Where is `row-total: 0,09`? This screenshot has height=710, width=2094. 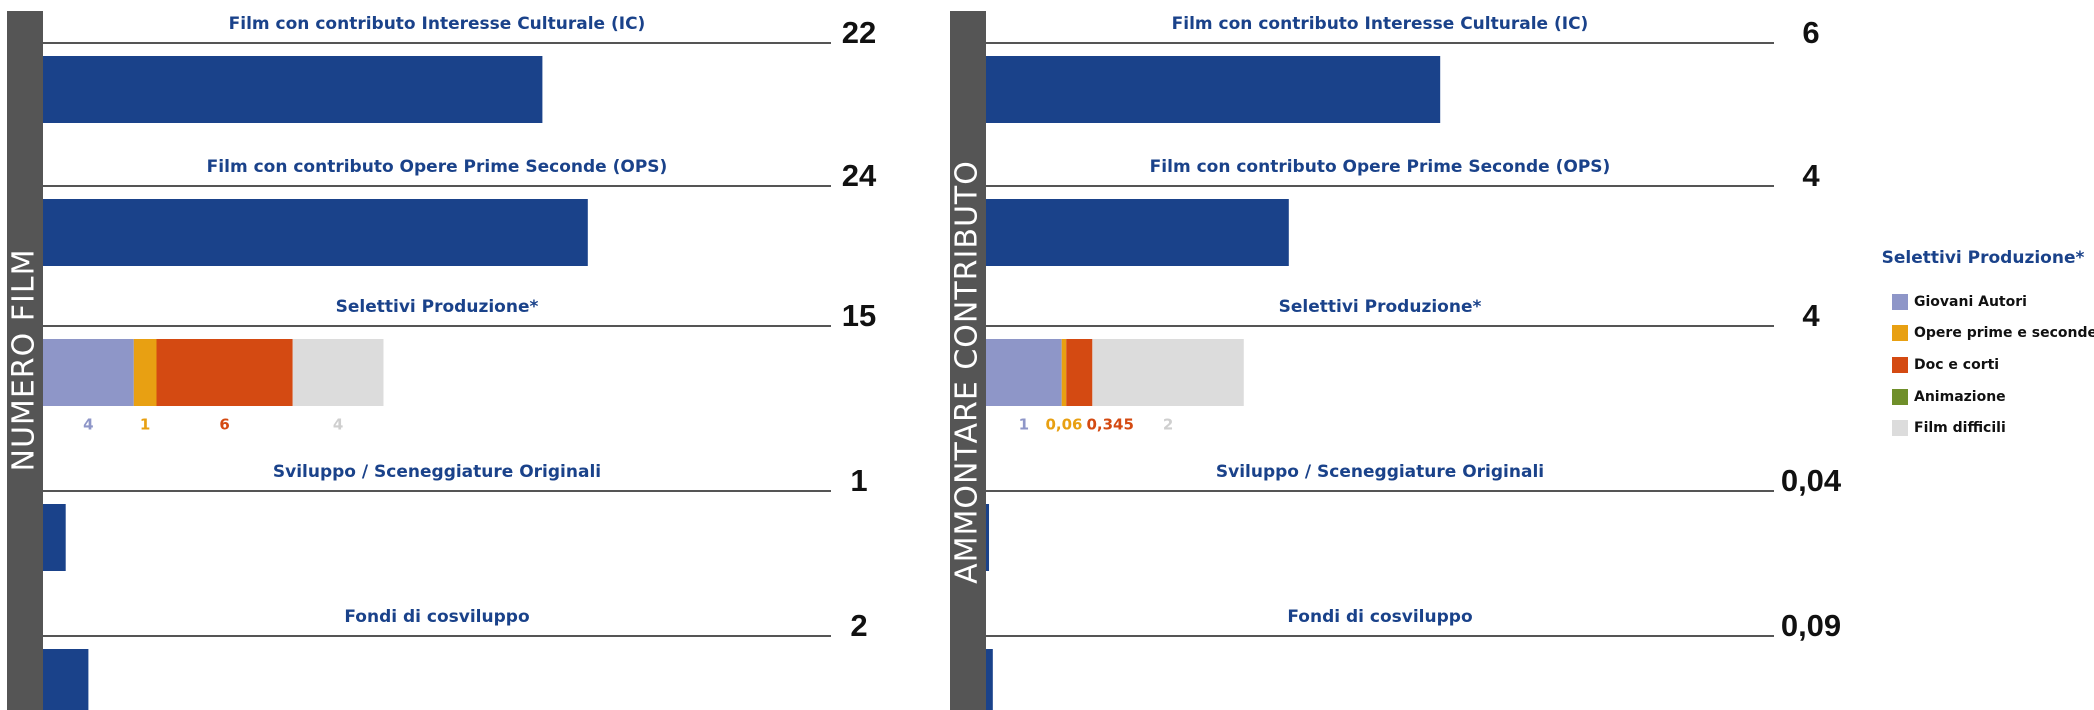 row-total: 0,09 is located at coordinates (1811, 625).